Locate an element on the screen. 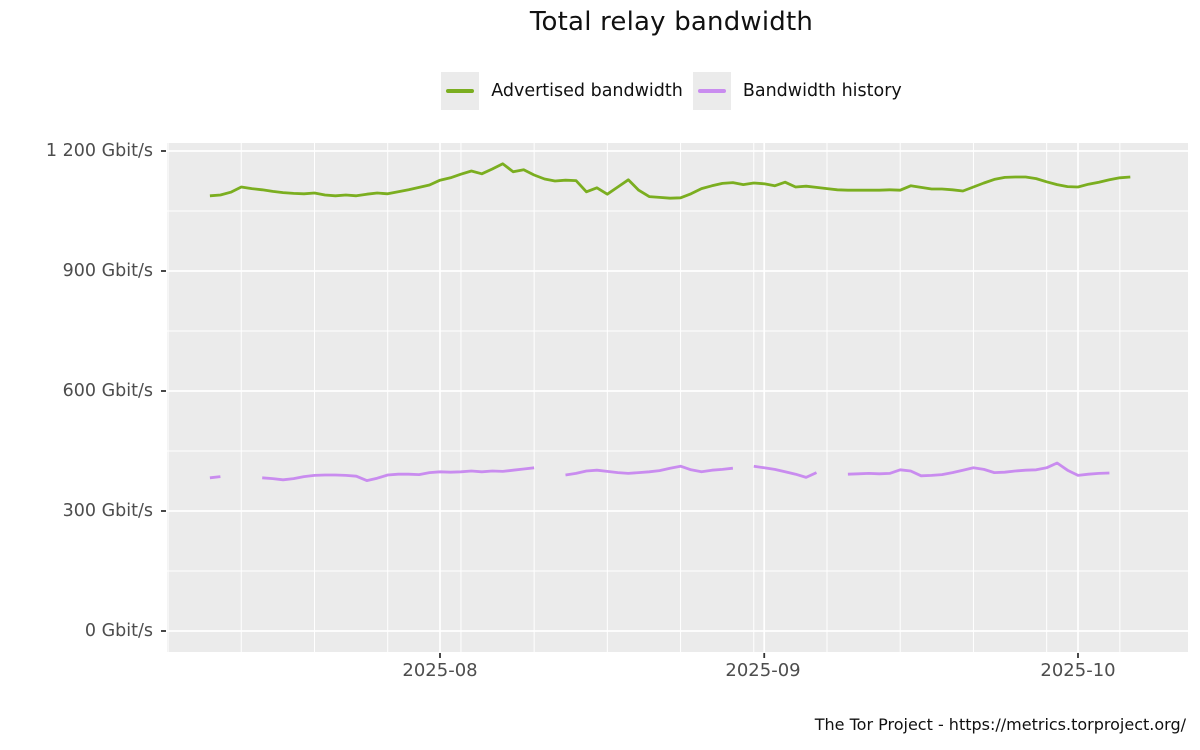 This screenshot has height=750, width=1200. chart-legend: Advertised bandwidth Bandwidth history is located at coordinates (671, 91).